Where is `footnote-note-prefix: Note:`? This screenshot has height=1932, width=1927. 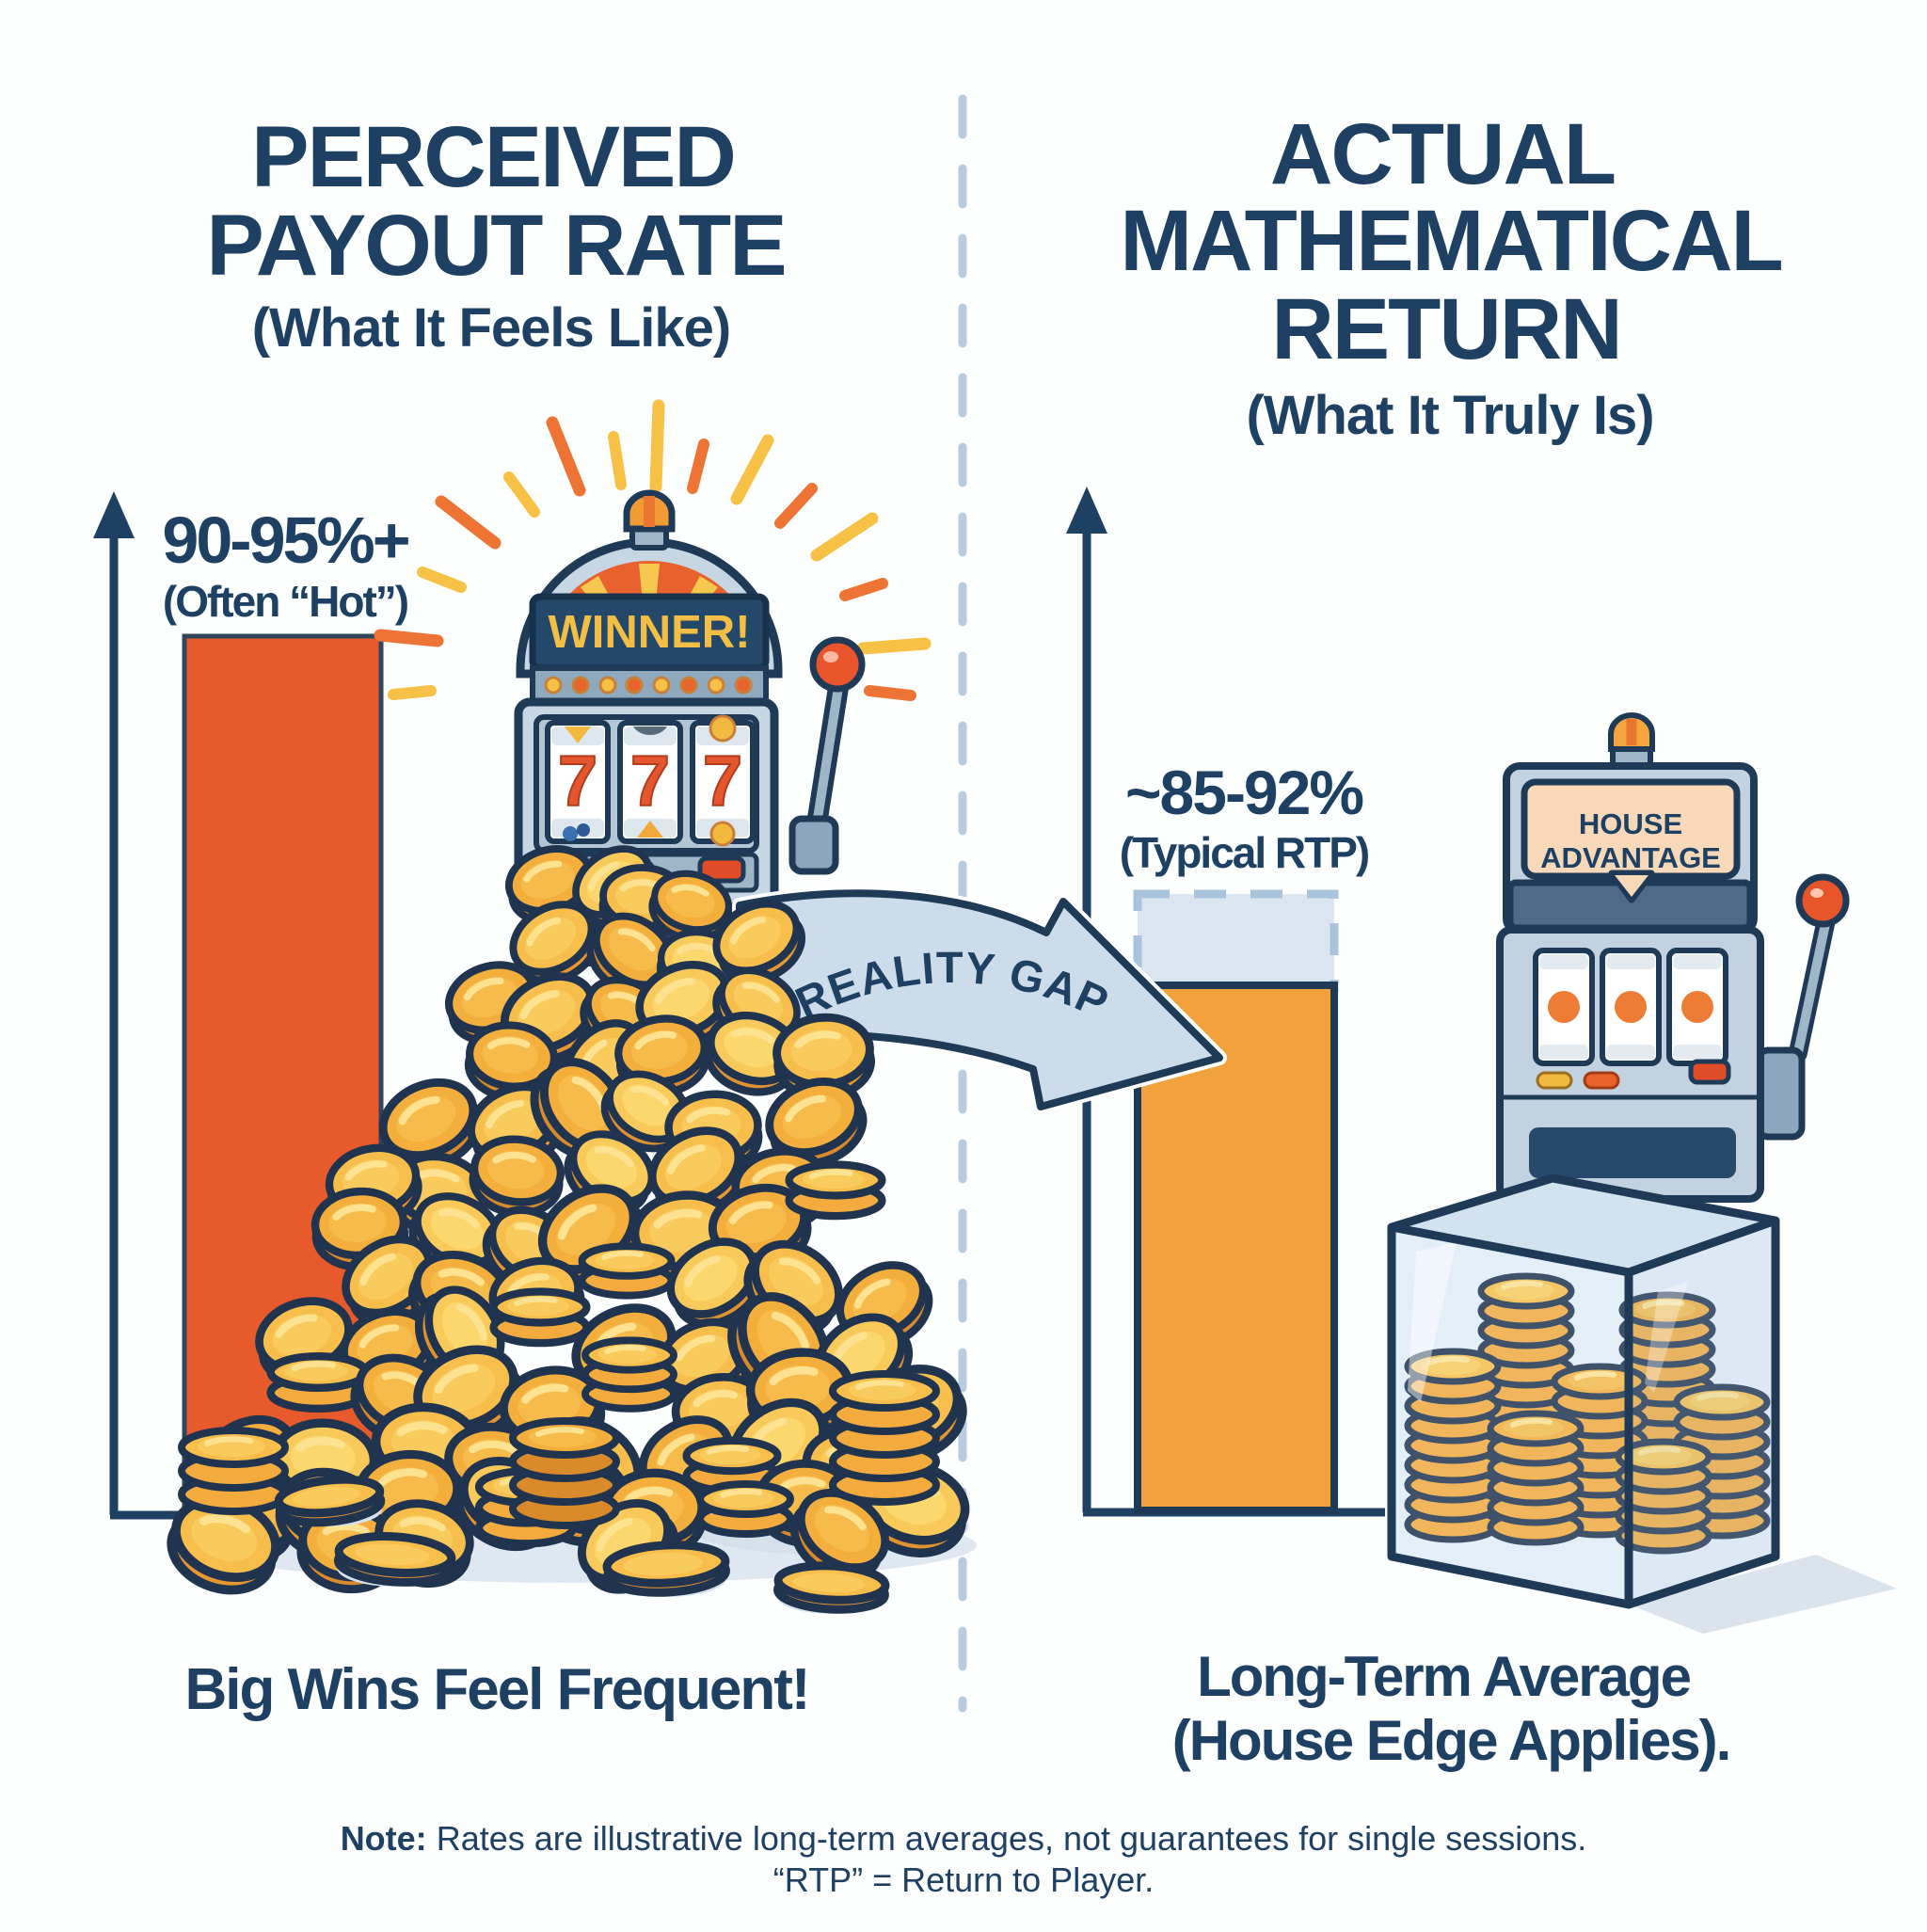
footnote-note-prefix: Note: is located at coordinates (384, 1838).